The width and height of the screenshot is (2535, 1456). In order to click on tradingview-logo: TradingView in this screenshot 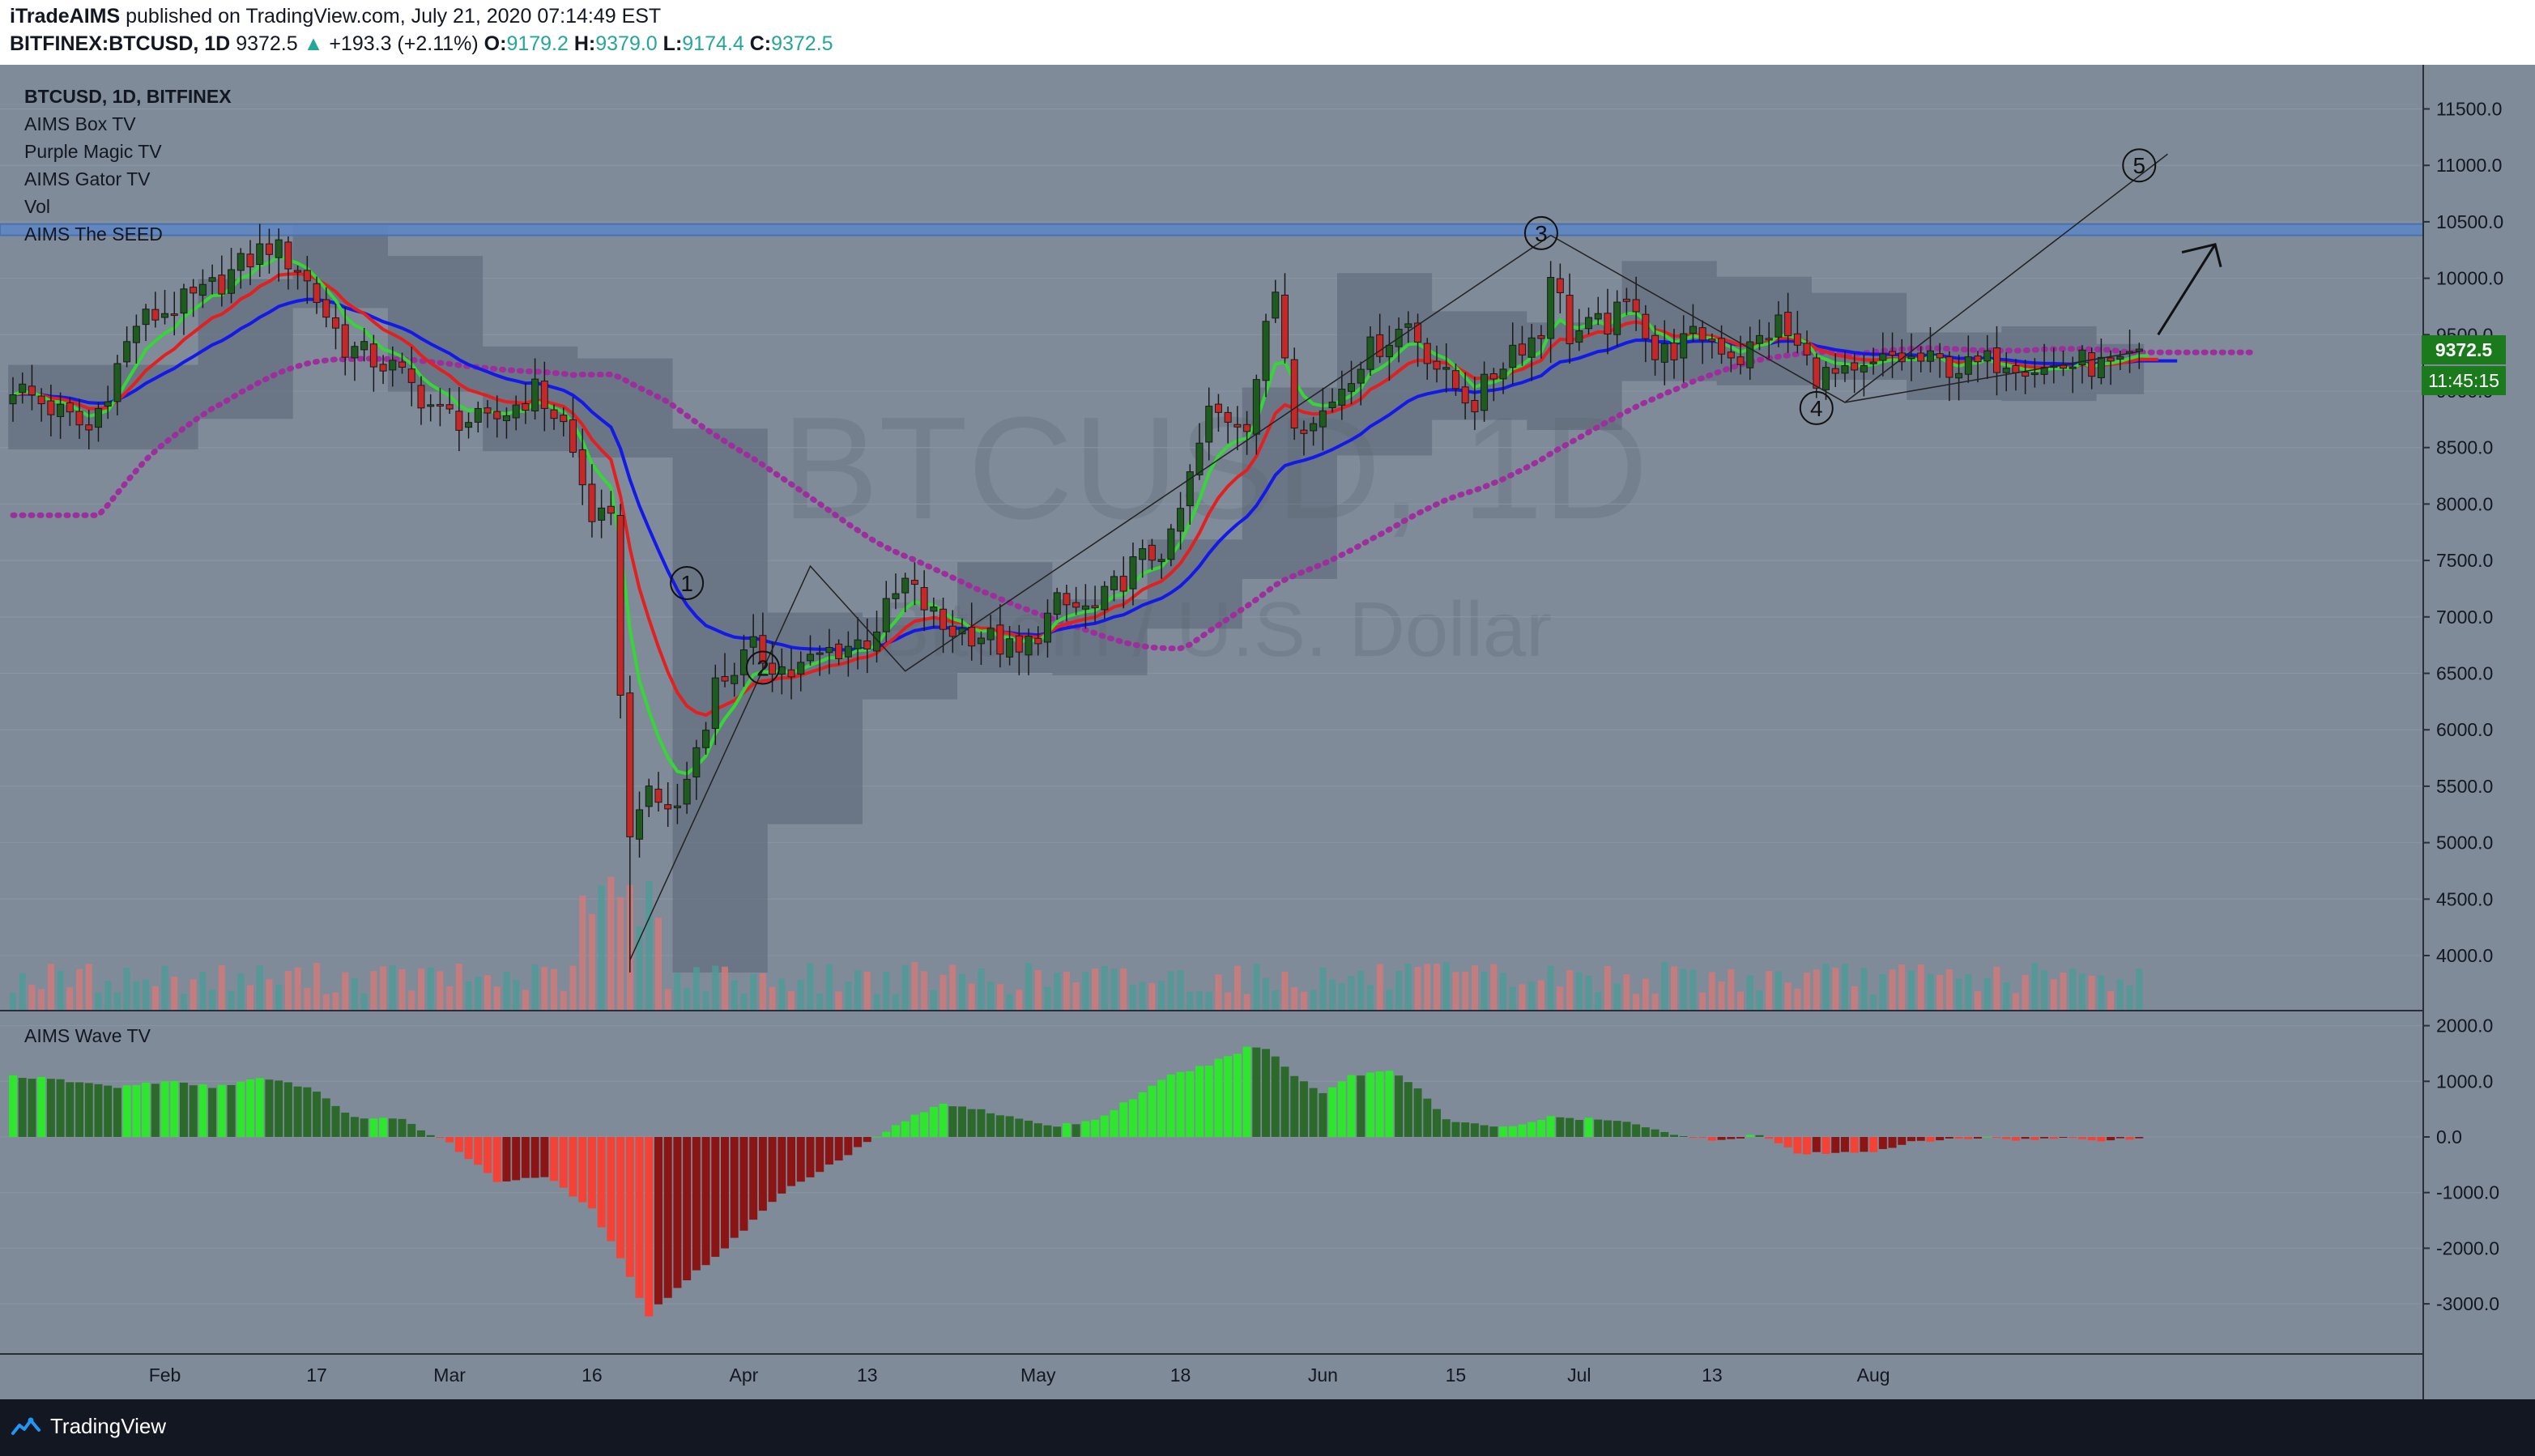, I will do `click(89, 1426)`.